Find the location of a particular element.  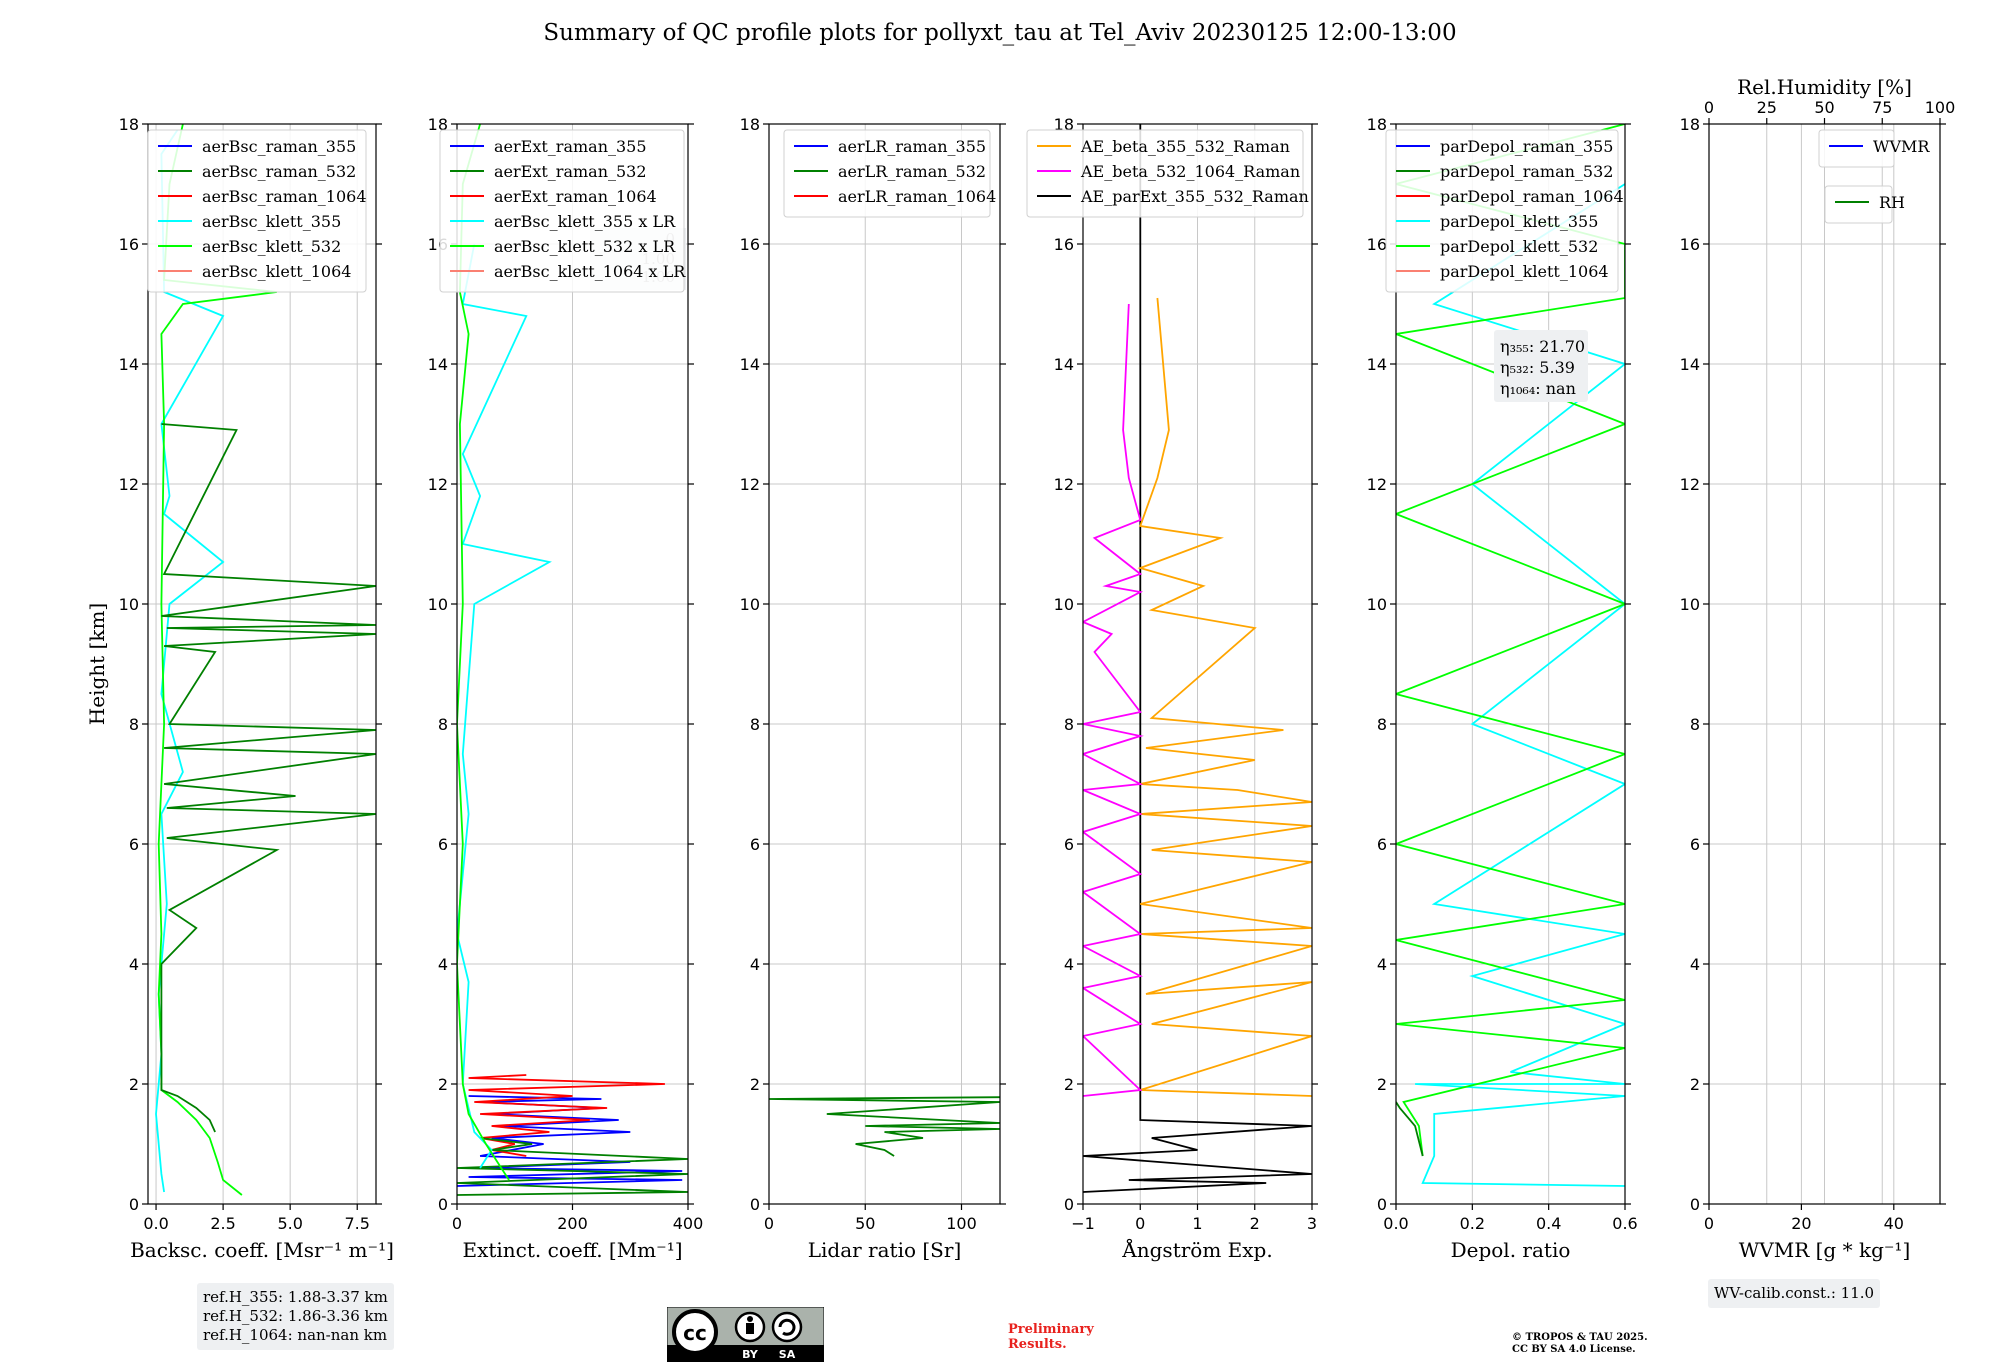

legend-label: aerBsc_raman_355 is located at coordinates (279, 146).